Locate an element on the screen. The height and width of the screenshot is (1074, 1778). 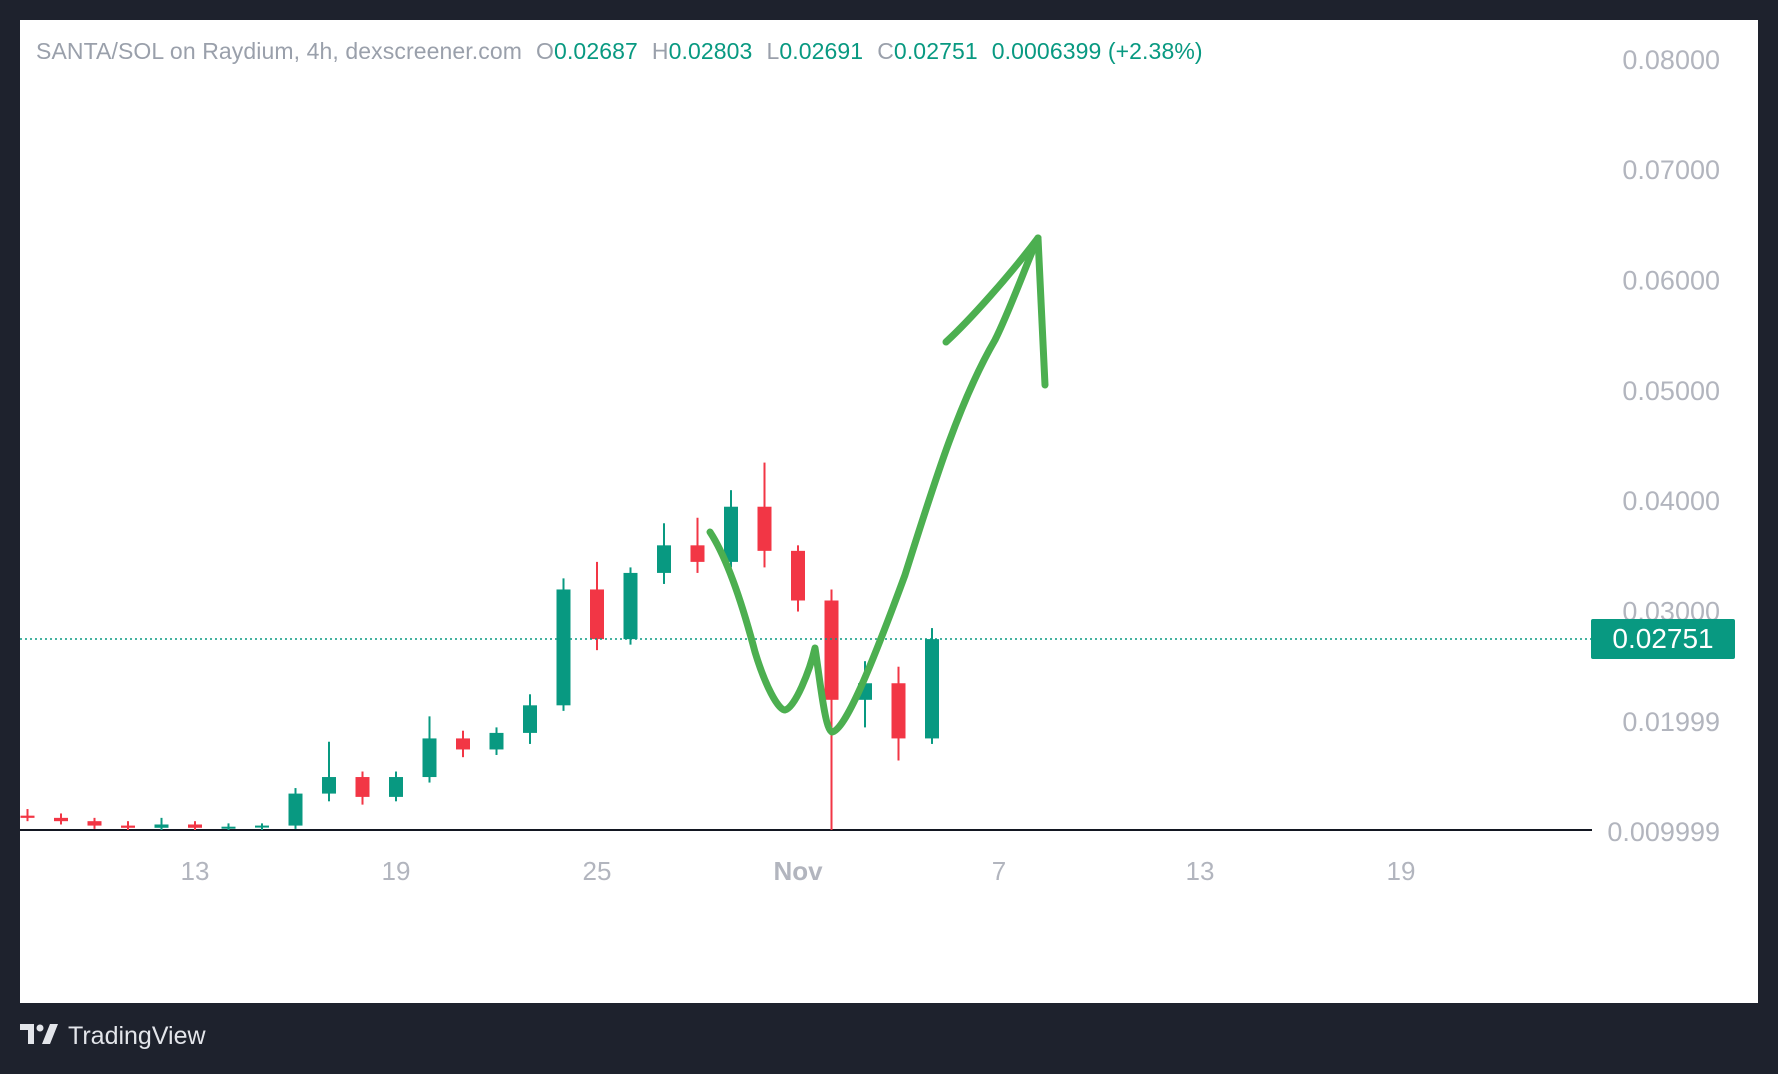
time-axis: 13 19 25 Nov 7 13 19 is located at coordinates (798, 871).